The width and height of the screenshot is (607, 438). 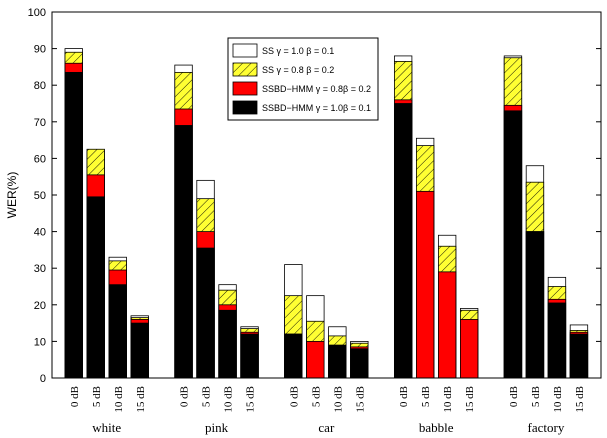 What do you see at coordinates (40, 86) in the screenshot?
I see `y-tick-label: 80` at bounding box center [40, 86].